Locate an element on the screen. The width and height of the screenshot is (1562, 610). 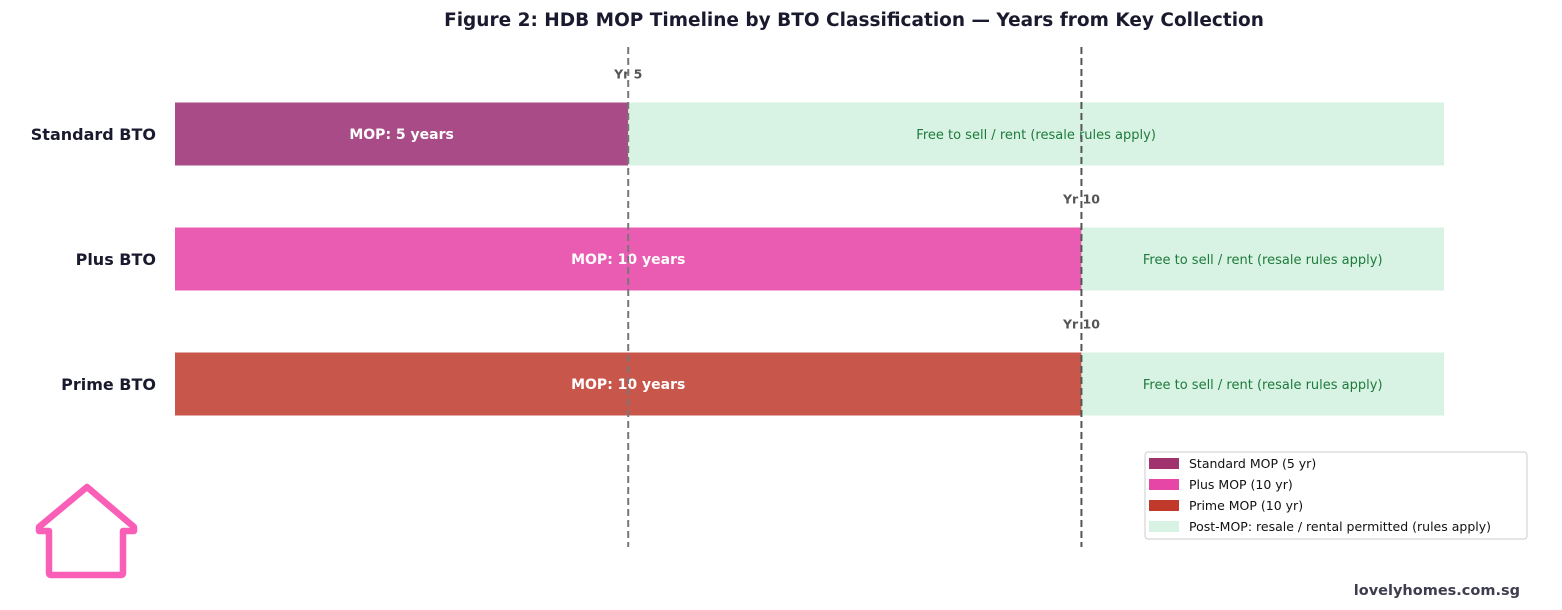
post-mop-bar-plus-bto is located at coordinates (1262, 259).